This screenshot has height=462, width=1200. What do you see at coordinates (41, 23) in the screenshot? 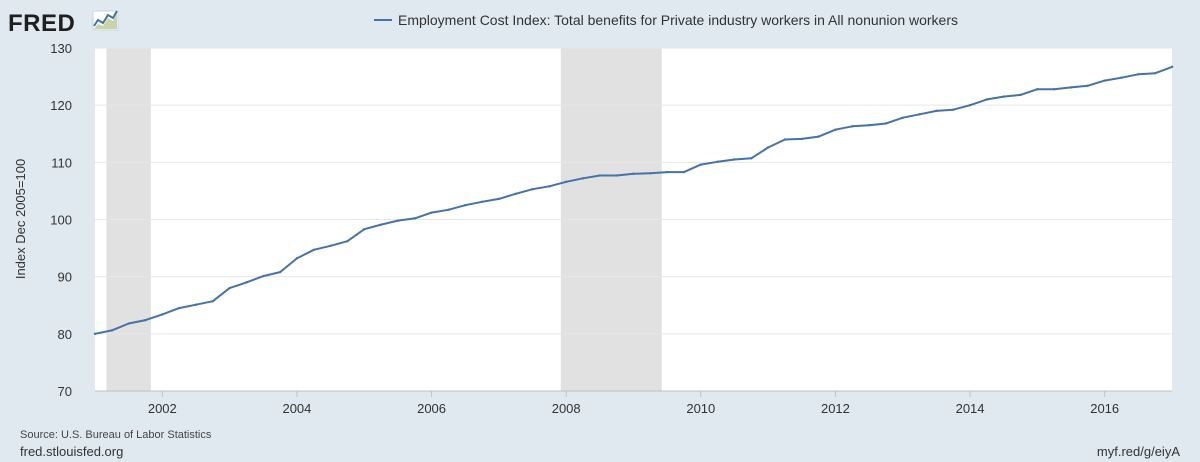
I see `logo-text: FRED` at bounding box center [41, 23].